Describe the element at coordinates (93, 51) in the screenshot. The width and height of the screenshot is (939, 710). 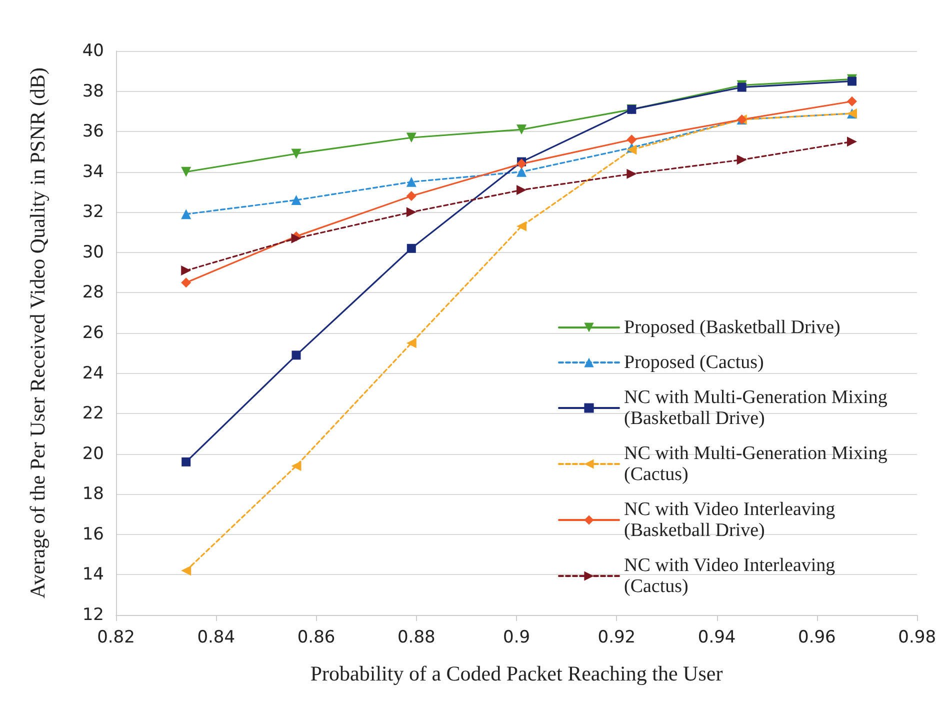
I see `y-tick-label: 40` at that location.